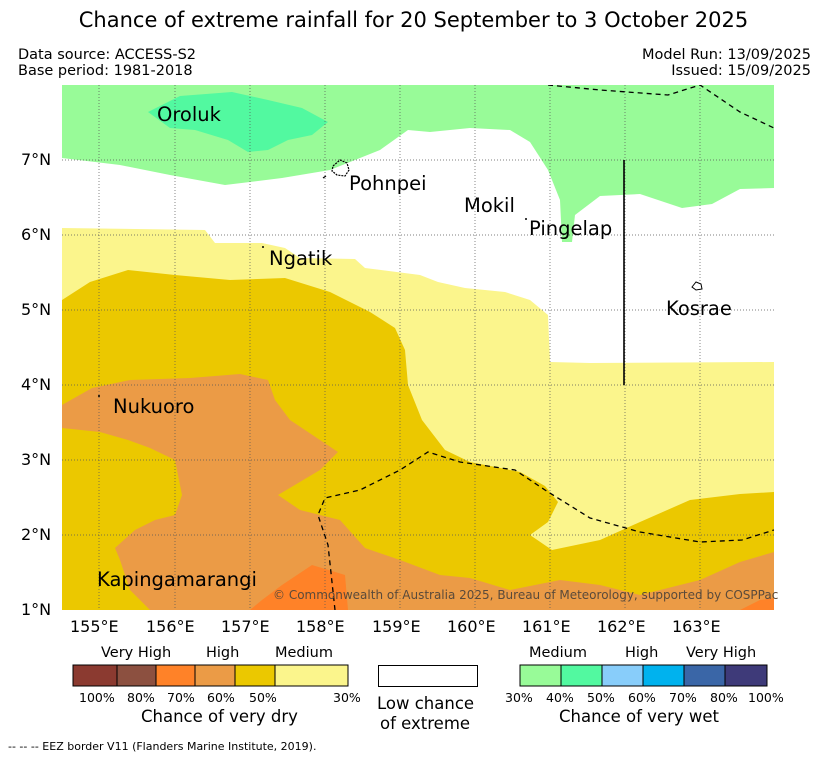 Image resolution: width=827 pixels, height=758 pixels. I want to click on lon-label: 155°E, so click(94, 626).